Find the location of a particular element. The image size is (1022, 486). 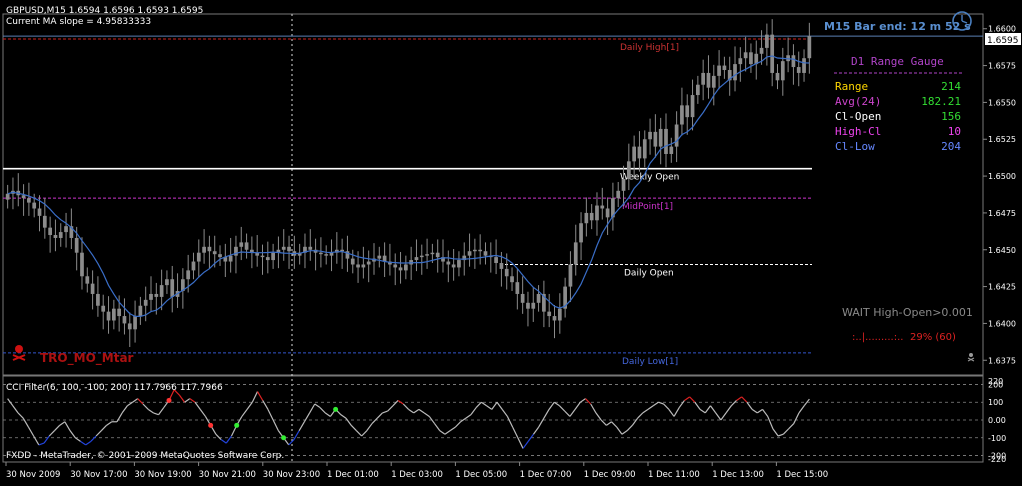

x-tick-label: 1 Dec 13:00 is located at coordinates (738, 475).